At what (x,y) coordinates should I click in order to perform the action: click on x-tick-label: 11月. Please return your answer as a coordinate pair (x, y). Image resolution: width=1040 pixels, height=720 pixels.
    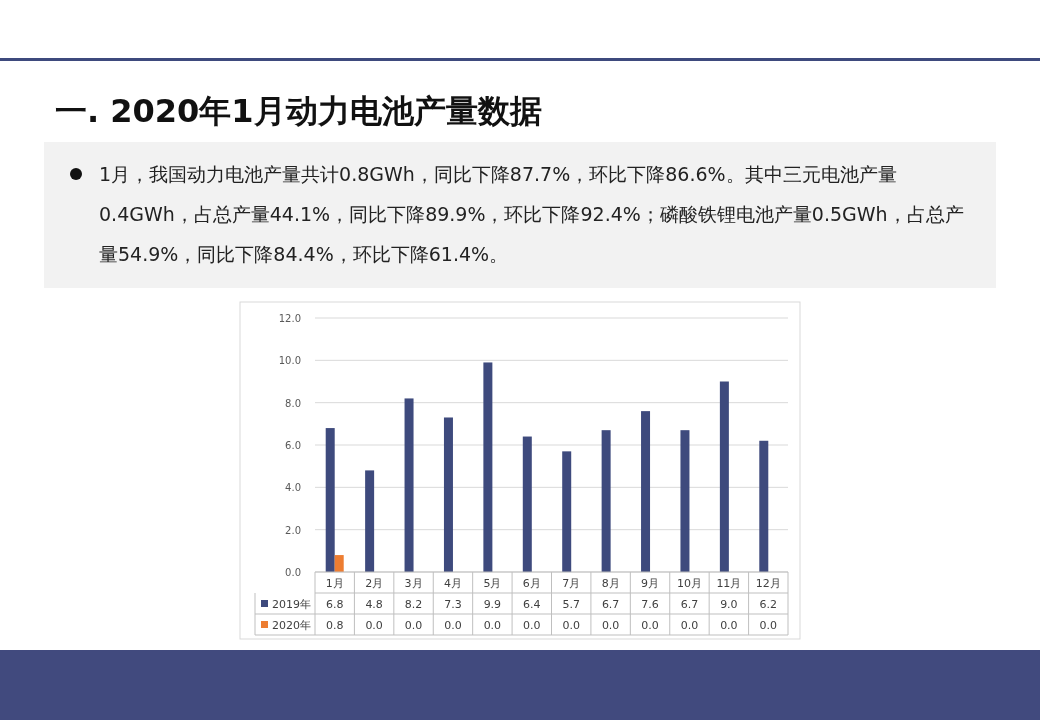
    Looking at the image, I should click on (729, 583).